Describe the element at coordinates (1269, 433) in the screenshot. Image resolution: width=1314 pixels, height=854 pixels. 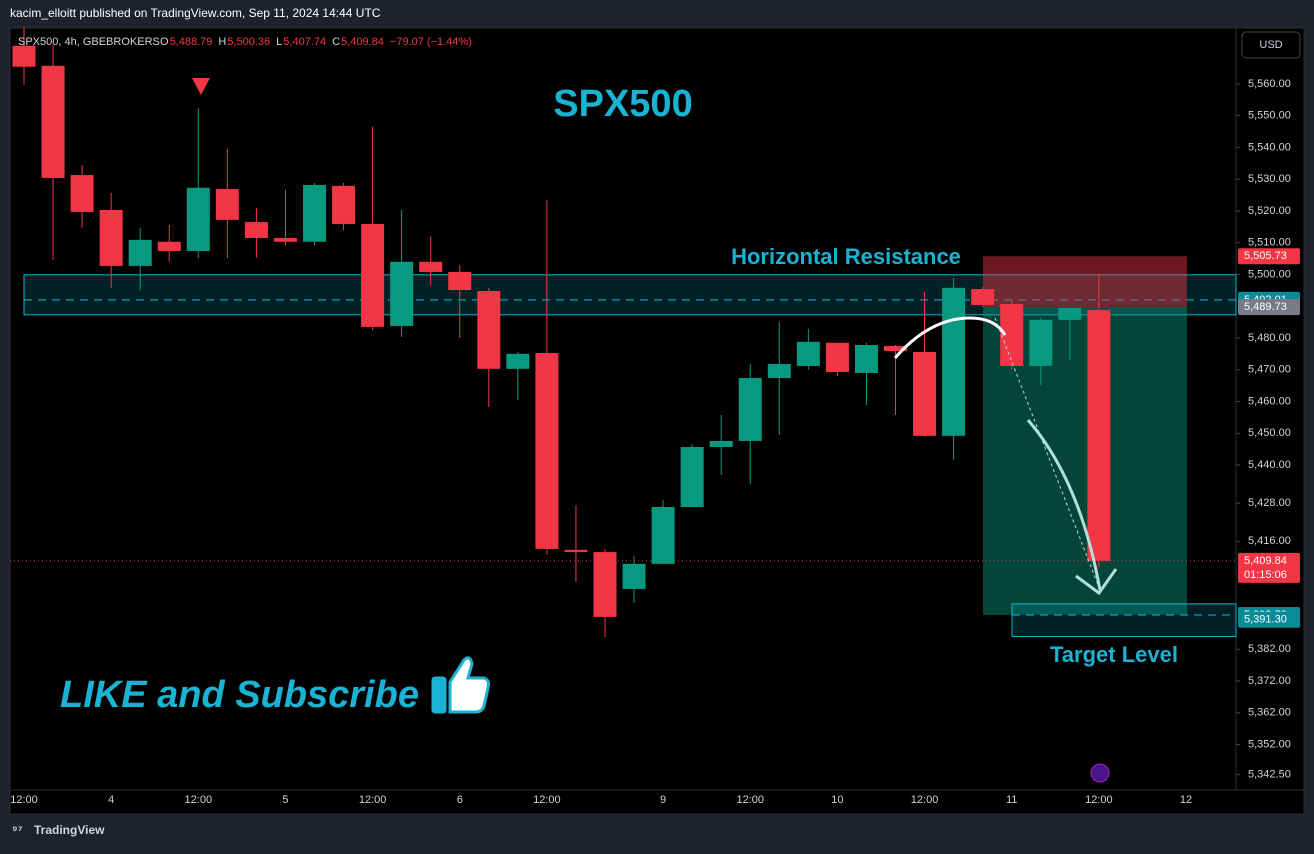
I see `y-tick-label: 5,450.00` at that location.